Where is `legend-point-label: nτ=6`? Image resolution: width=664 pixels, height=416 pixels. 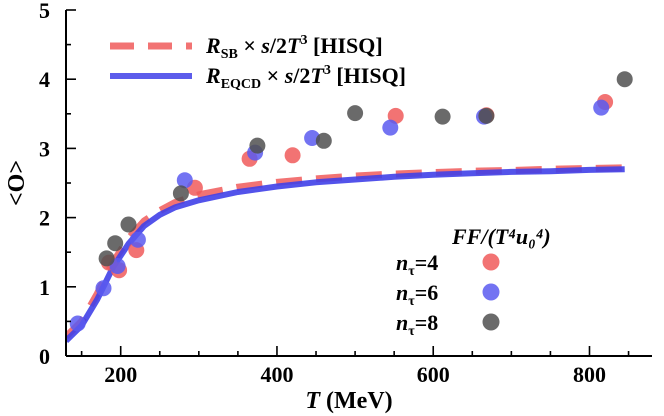
legend-point-label: nτ=6 is located at coordinates (417, 294).